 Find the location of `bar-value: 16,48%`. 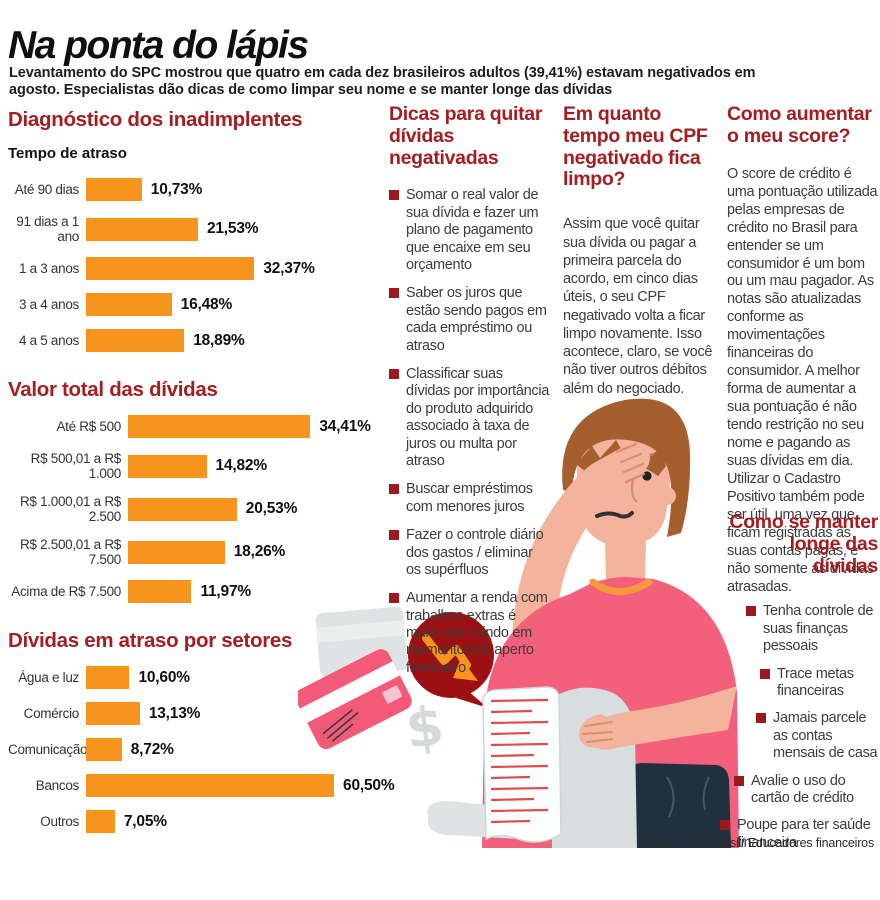

bar-value: 16,48% is located at coordinates (206, 304).